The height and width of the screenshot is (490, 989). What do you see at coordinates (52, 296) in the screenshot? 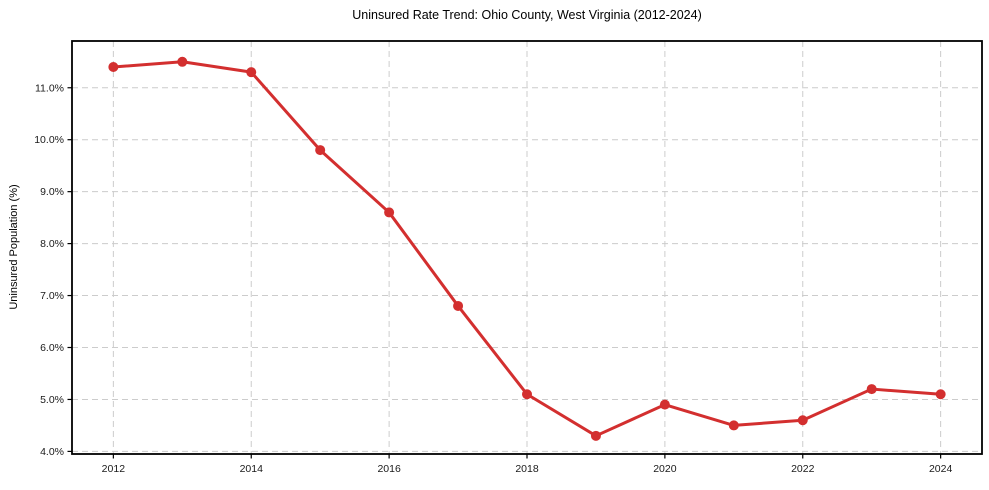
I see `y-axis-tick-label: 7.0%` at bounding box center [52, 296].